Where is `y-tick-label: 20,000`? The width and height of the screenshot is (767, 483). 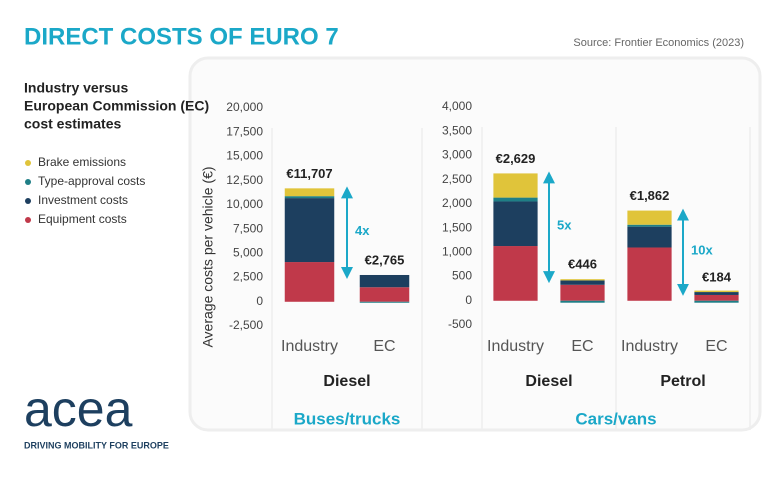
y-tick-label: 20,000 is located at coordinates (244, 107).